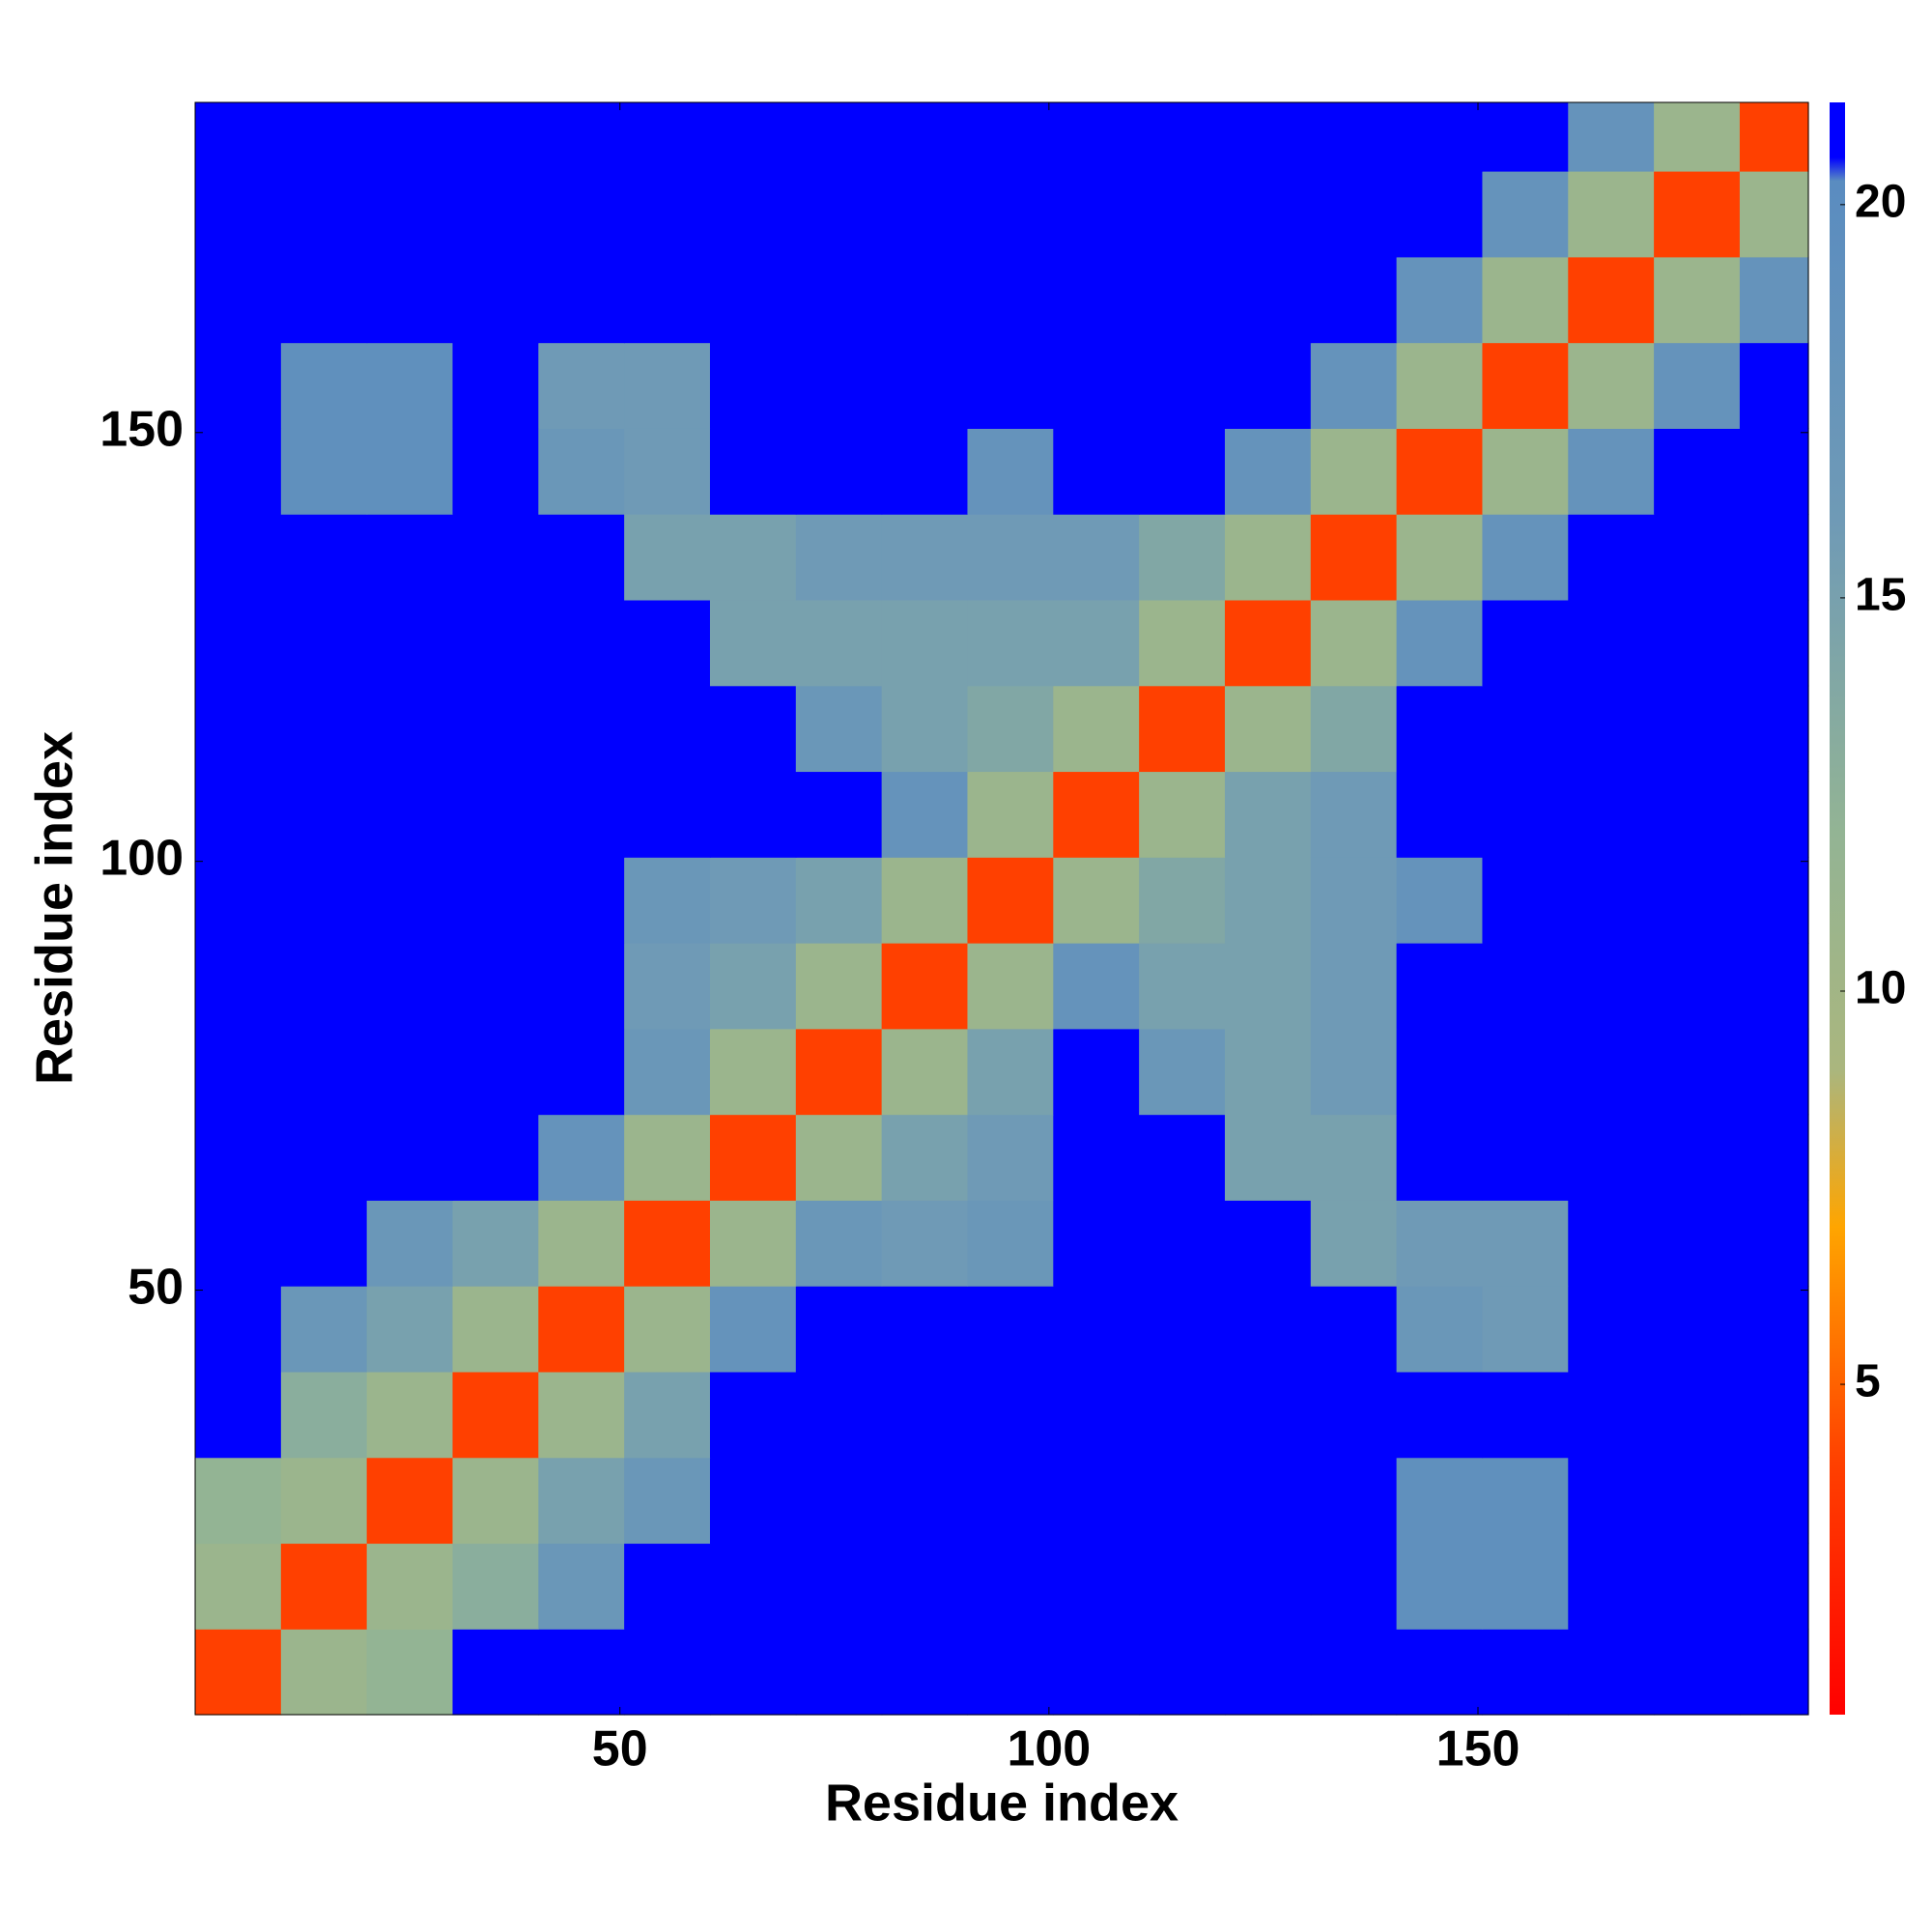  What do you see at coordinates (141, 430) in the screenshot?
I see `y-tick-label: 150` at bounding box center [141, 430].